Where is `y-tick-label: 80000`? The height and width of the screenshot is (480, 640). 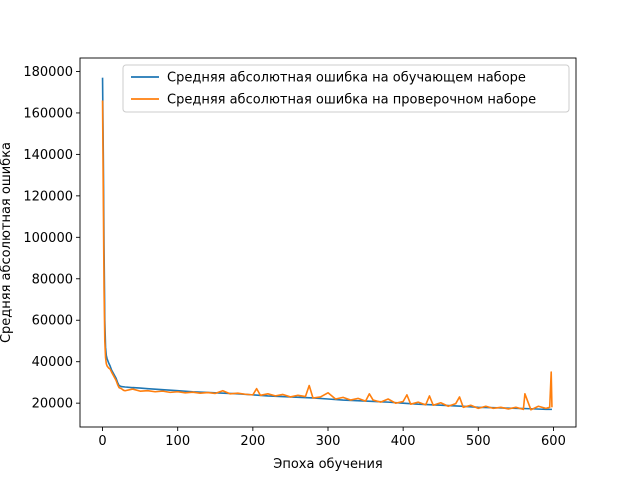 y-tick-label: 80000 is located at coordinates (52, 279).